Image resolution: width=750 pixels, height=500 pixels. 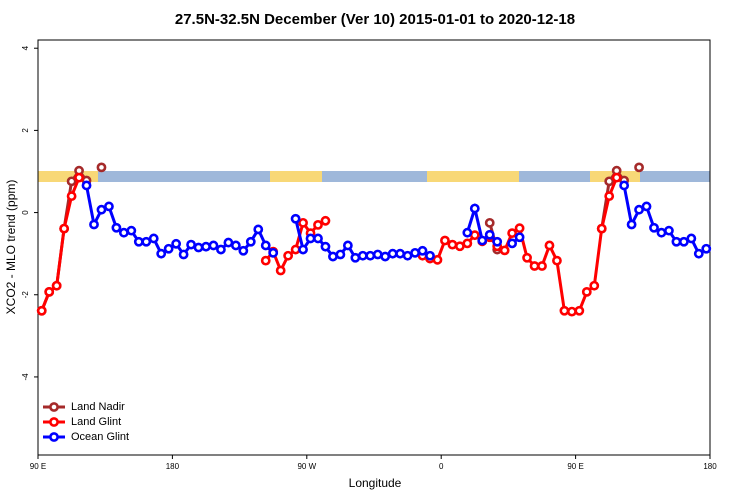 What do you see at coordinates (98, 407) in the screenshot?
I see `legend-label: Land Nadir` at bounding box center [98, 407].